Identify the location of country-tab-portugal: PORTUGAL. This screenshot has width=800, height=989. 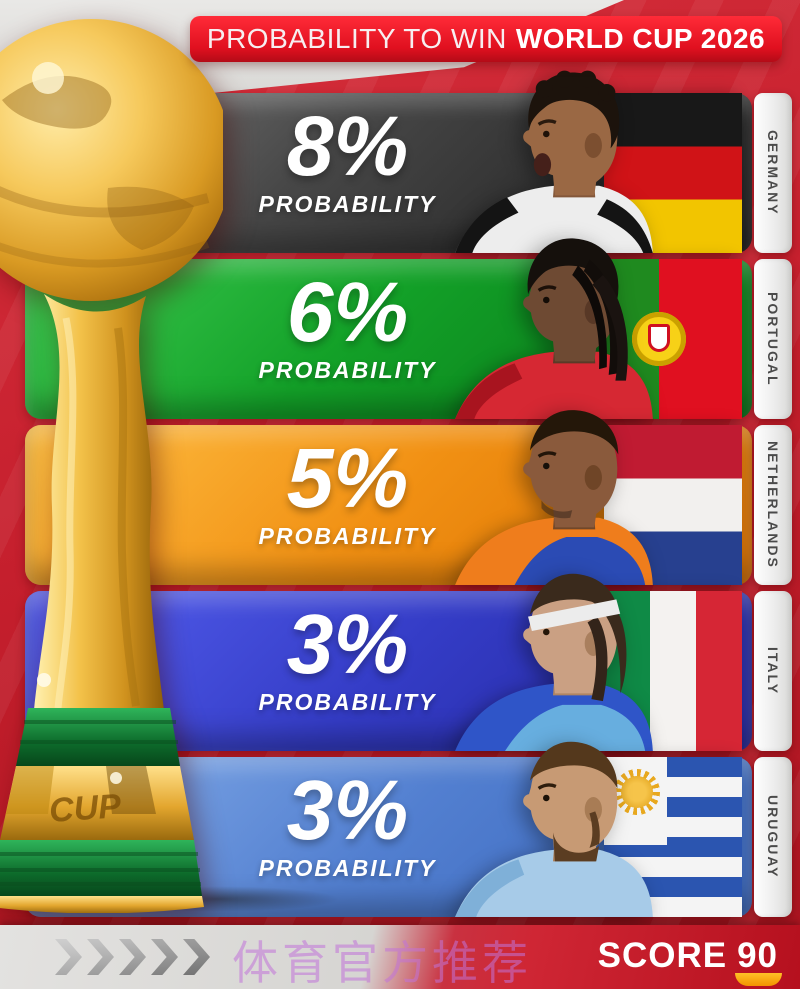
(773, 339).